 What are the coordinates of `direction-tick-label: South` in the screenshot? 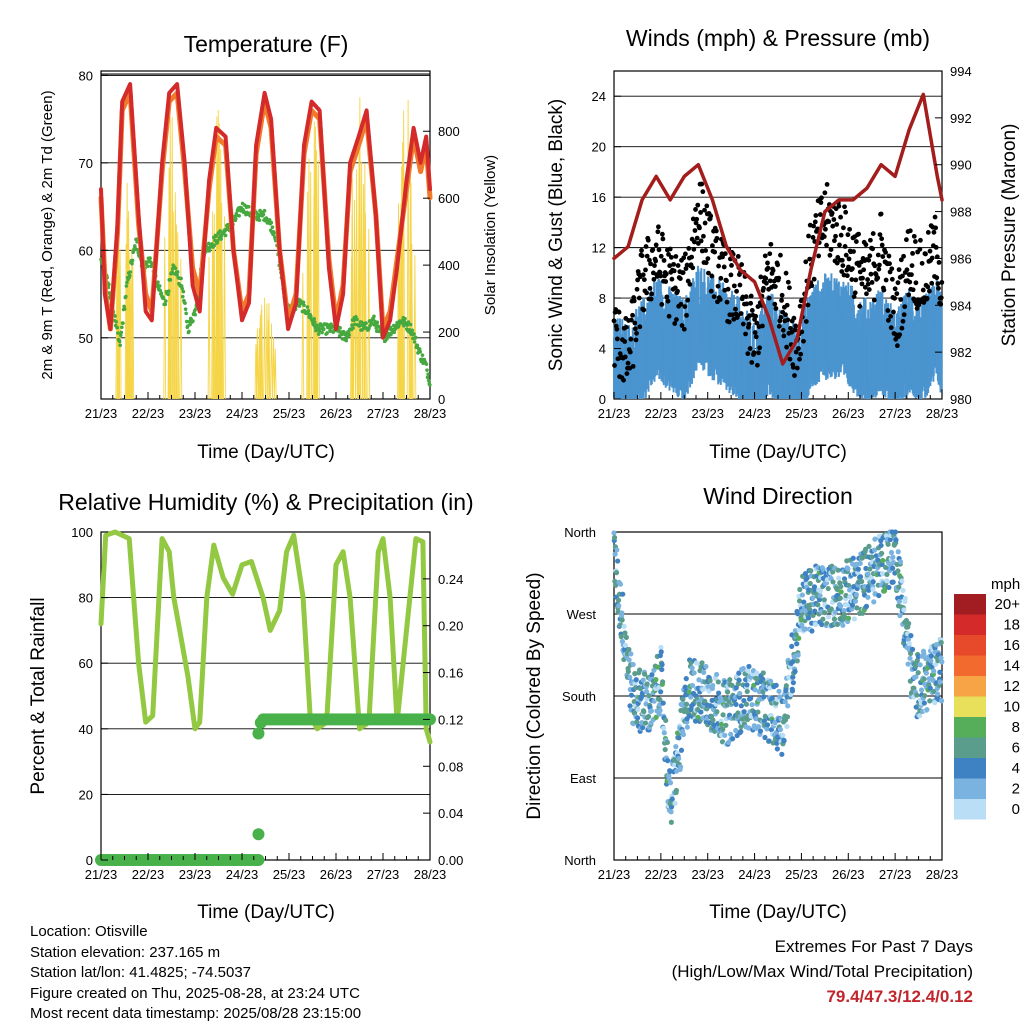 It's located at (579, 696).